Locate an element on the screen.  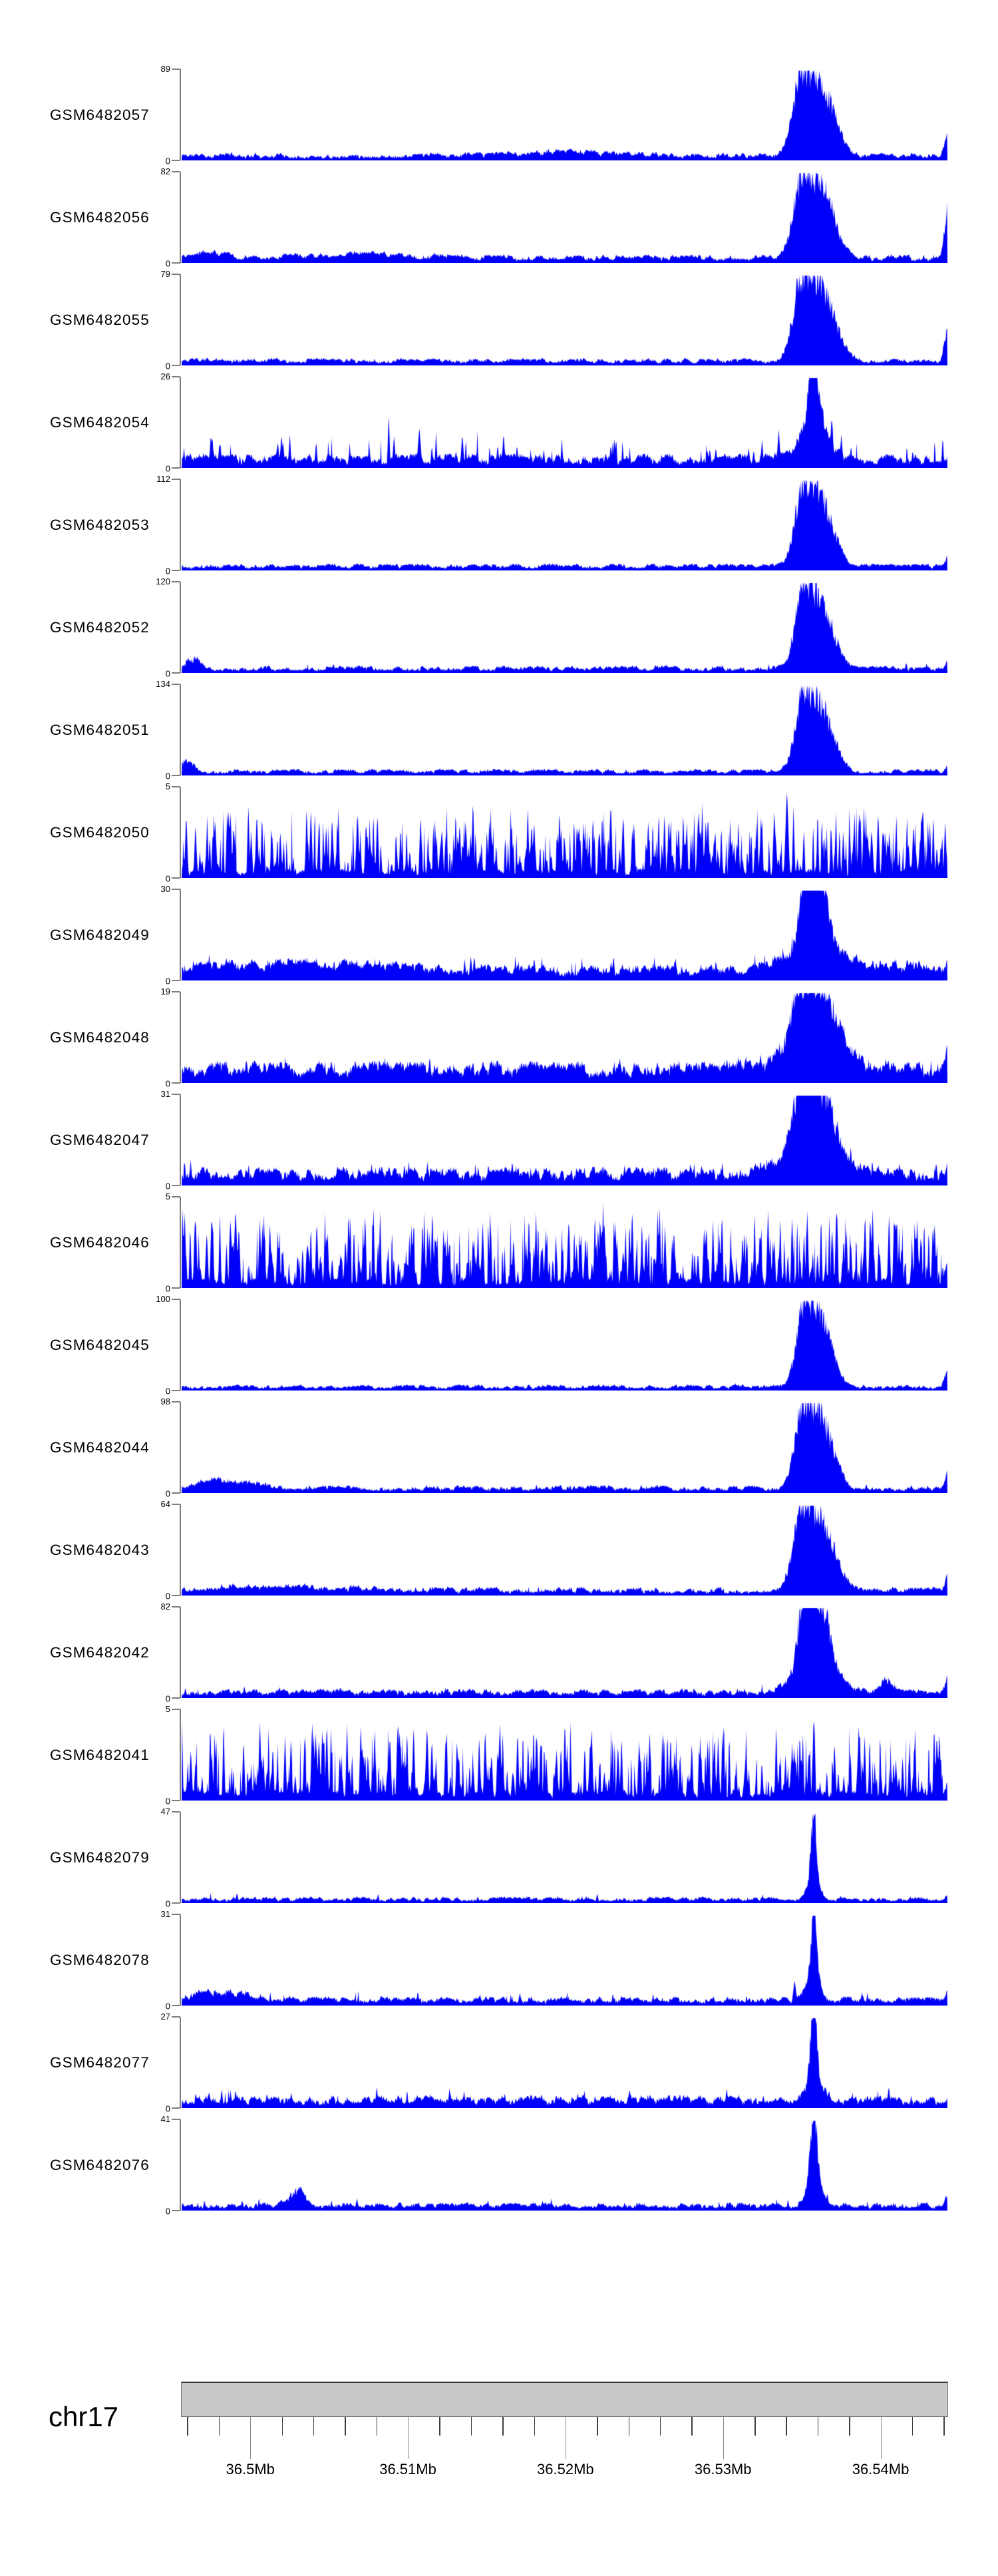
track-row: GSM6482056 82 0 is located at coordinates (499, 217).